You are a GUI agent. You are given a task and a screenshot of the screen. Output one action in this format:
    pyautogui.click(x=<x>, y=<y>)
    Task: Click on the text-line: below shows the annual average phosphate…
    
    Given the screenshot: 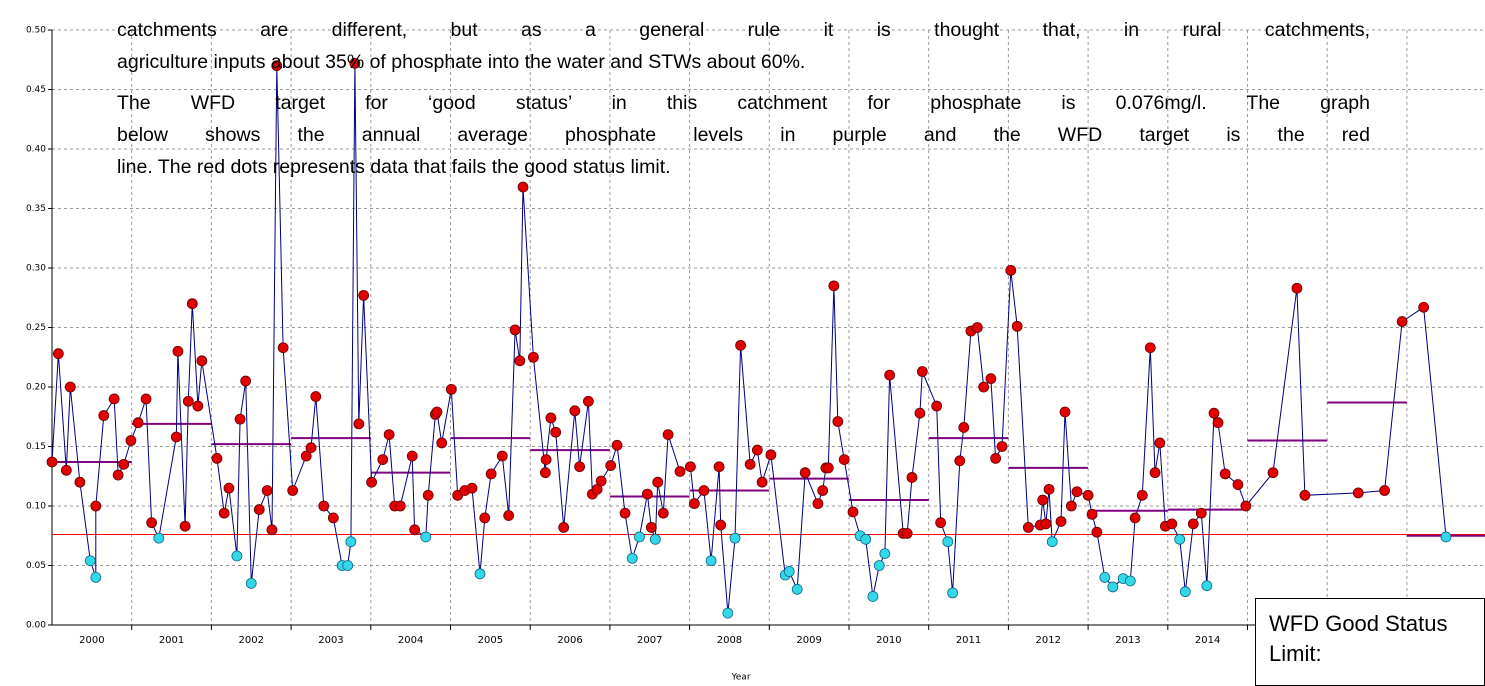 What is the action you would take?
    pyautogui.click(x=743, y=135)
    